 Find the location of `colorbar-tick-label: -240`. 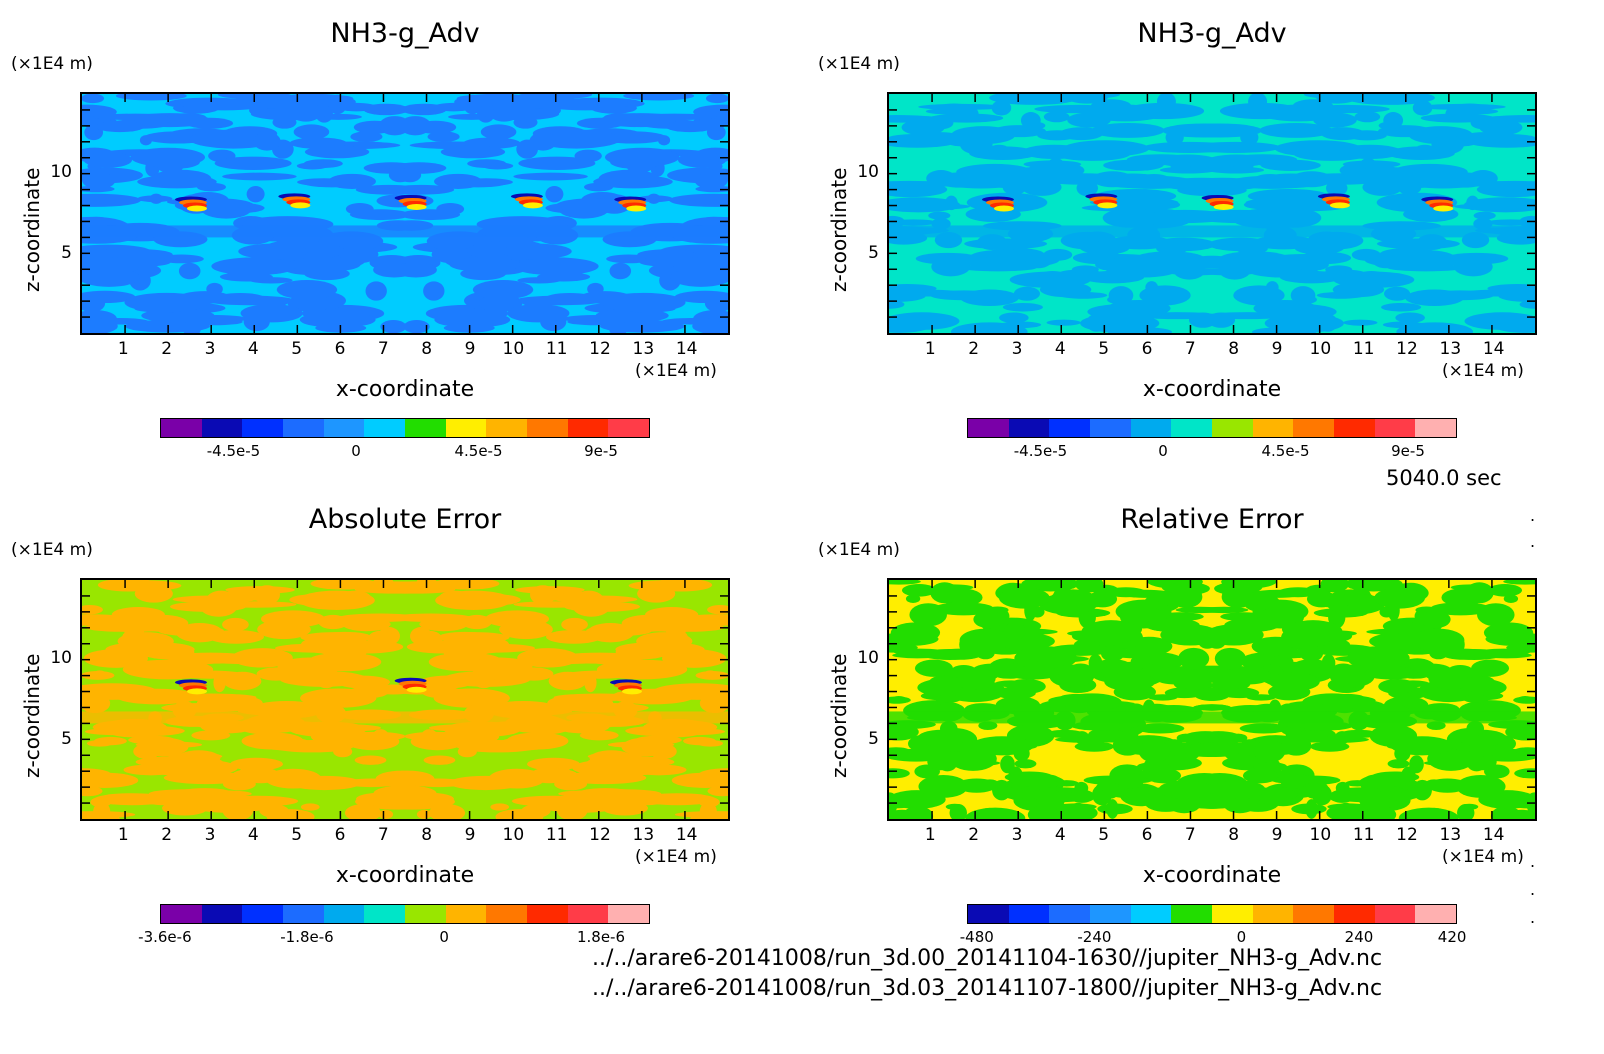

colorbar-tick-label: -240 is located at coordinates (1094, 937).